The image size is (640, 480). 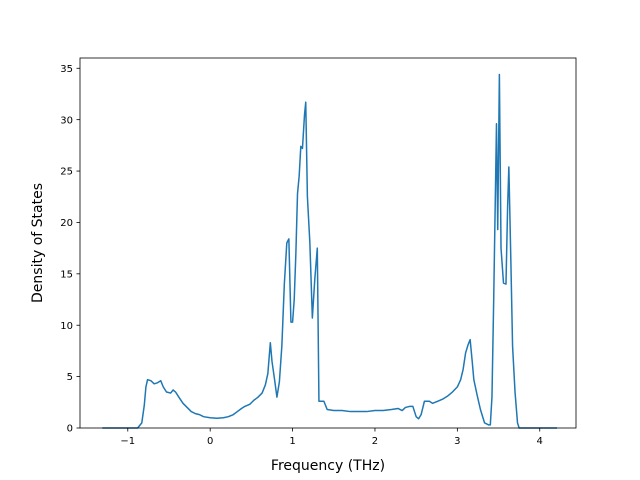 I want to click on y-tick-label: 15, so click(x=66, y=274).